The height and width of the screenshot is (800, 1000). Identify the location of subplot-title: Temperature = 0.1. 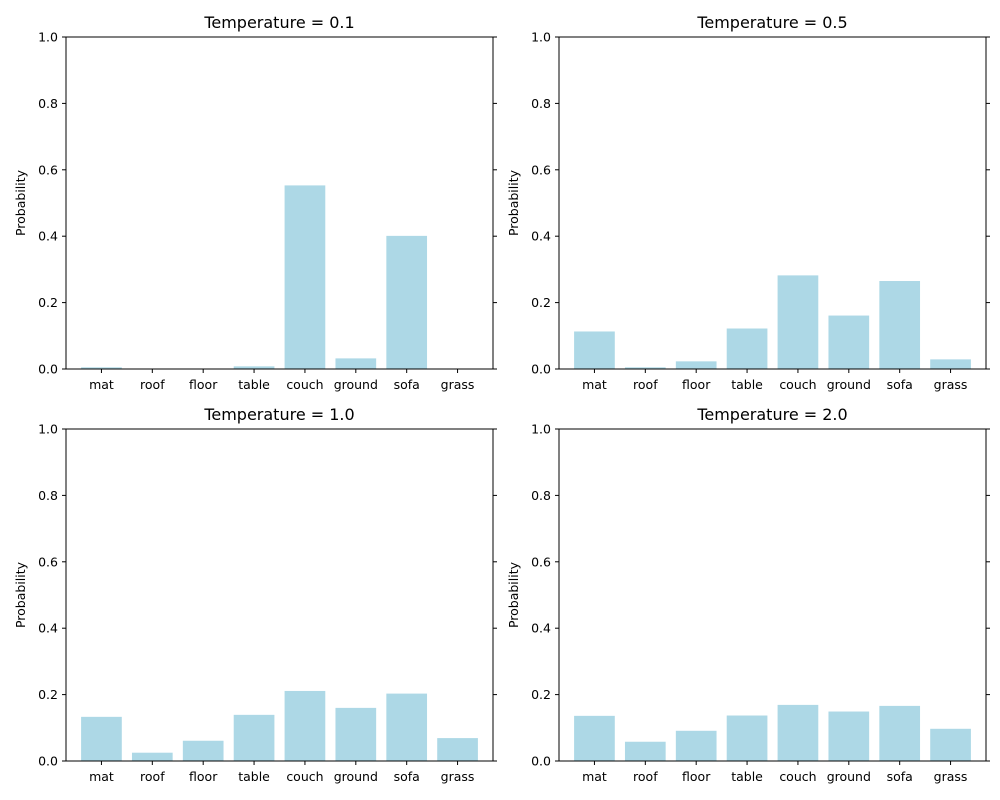
(278, 22).